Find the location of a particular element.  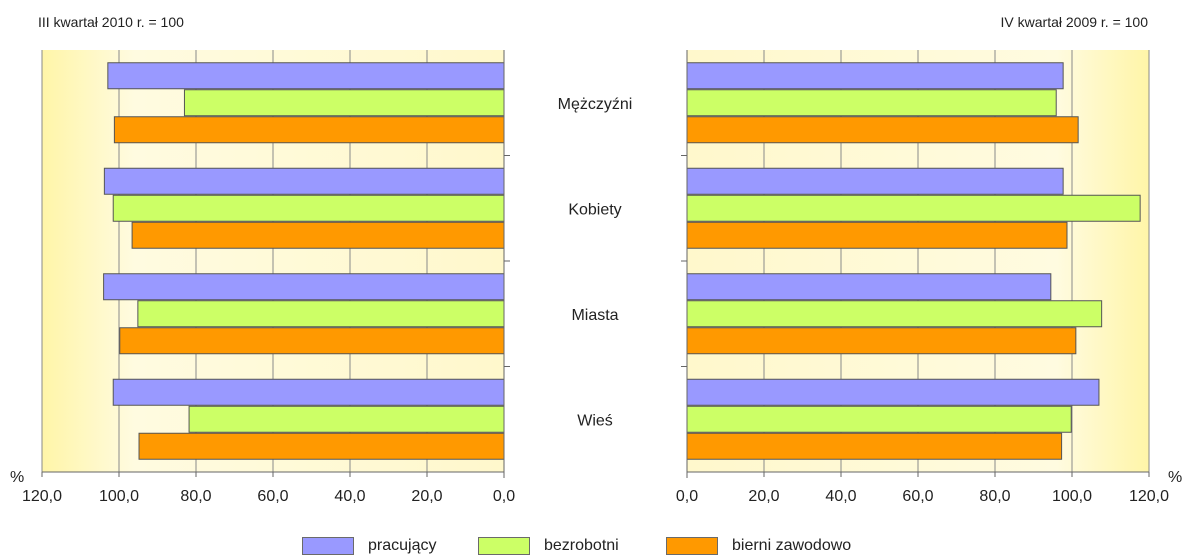

right-x-tick-label: 20,0 is located at coordinates (763, 496).